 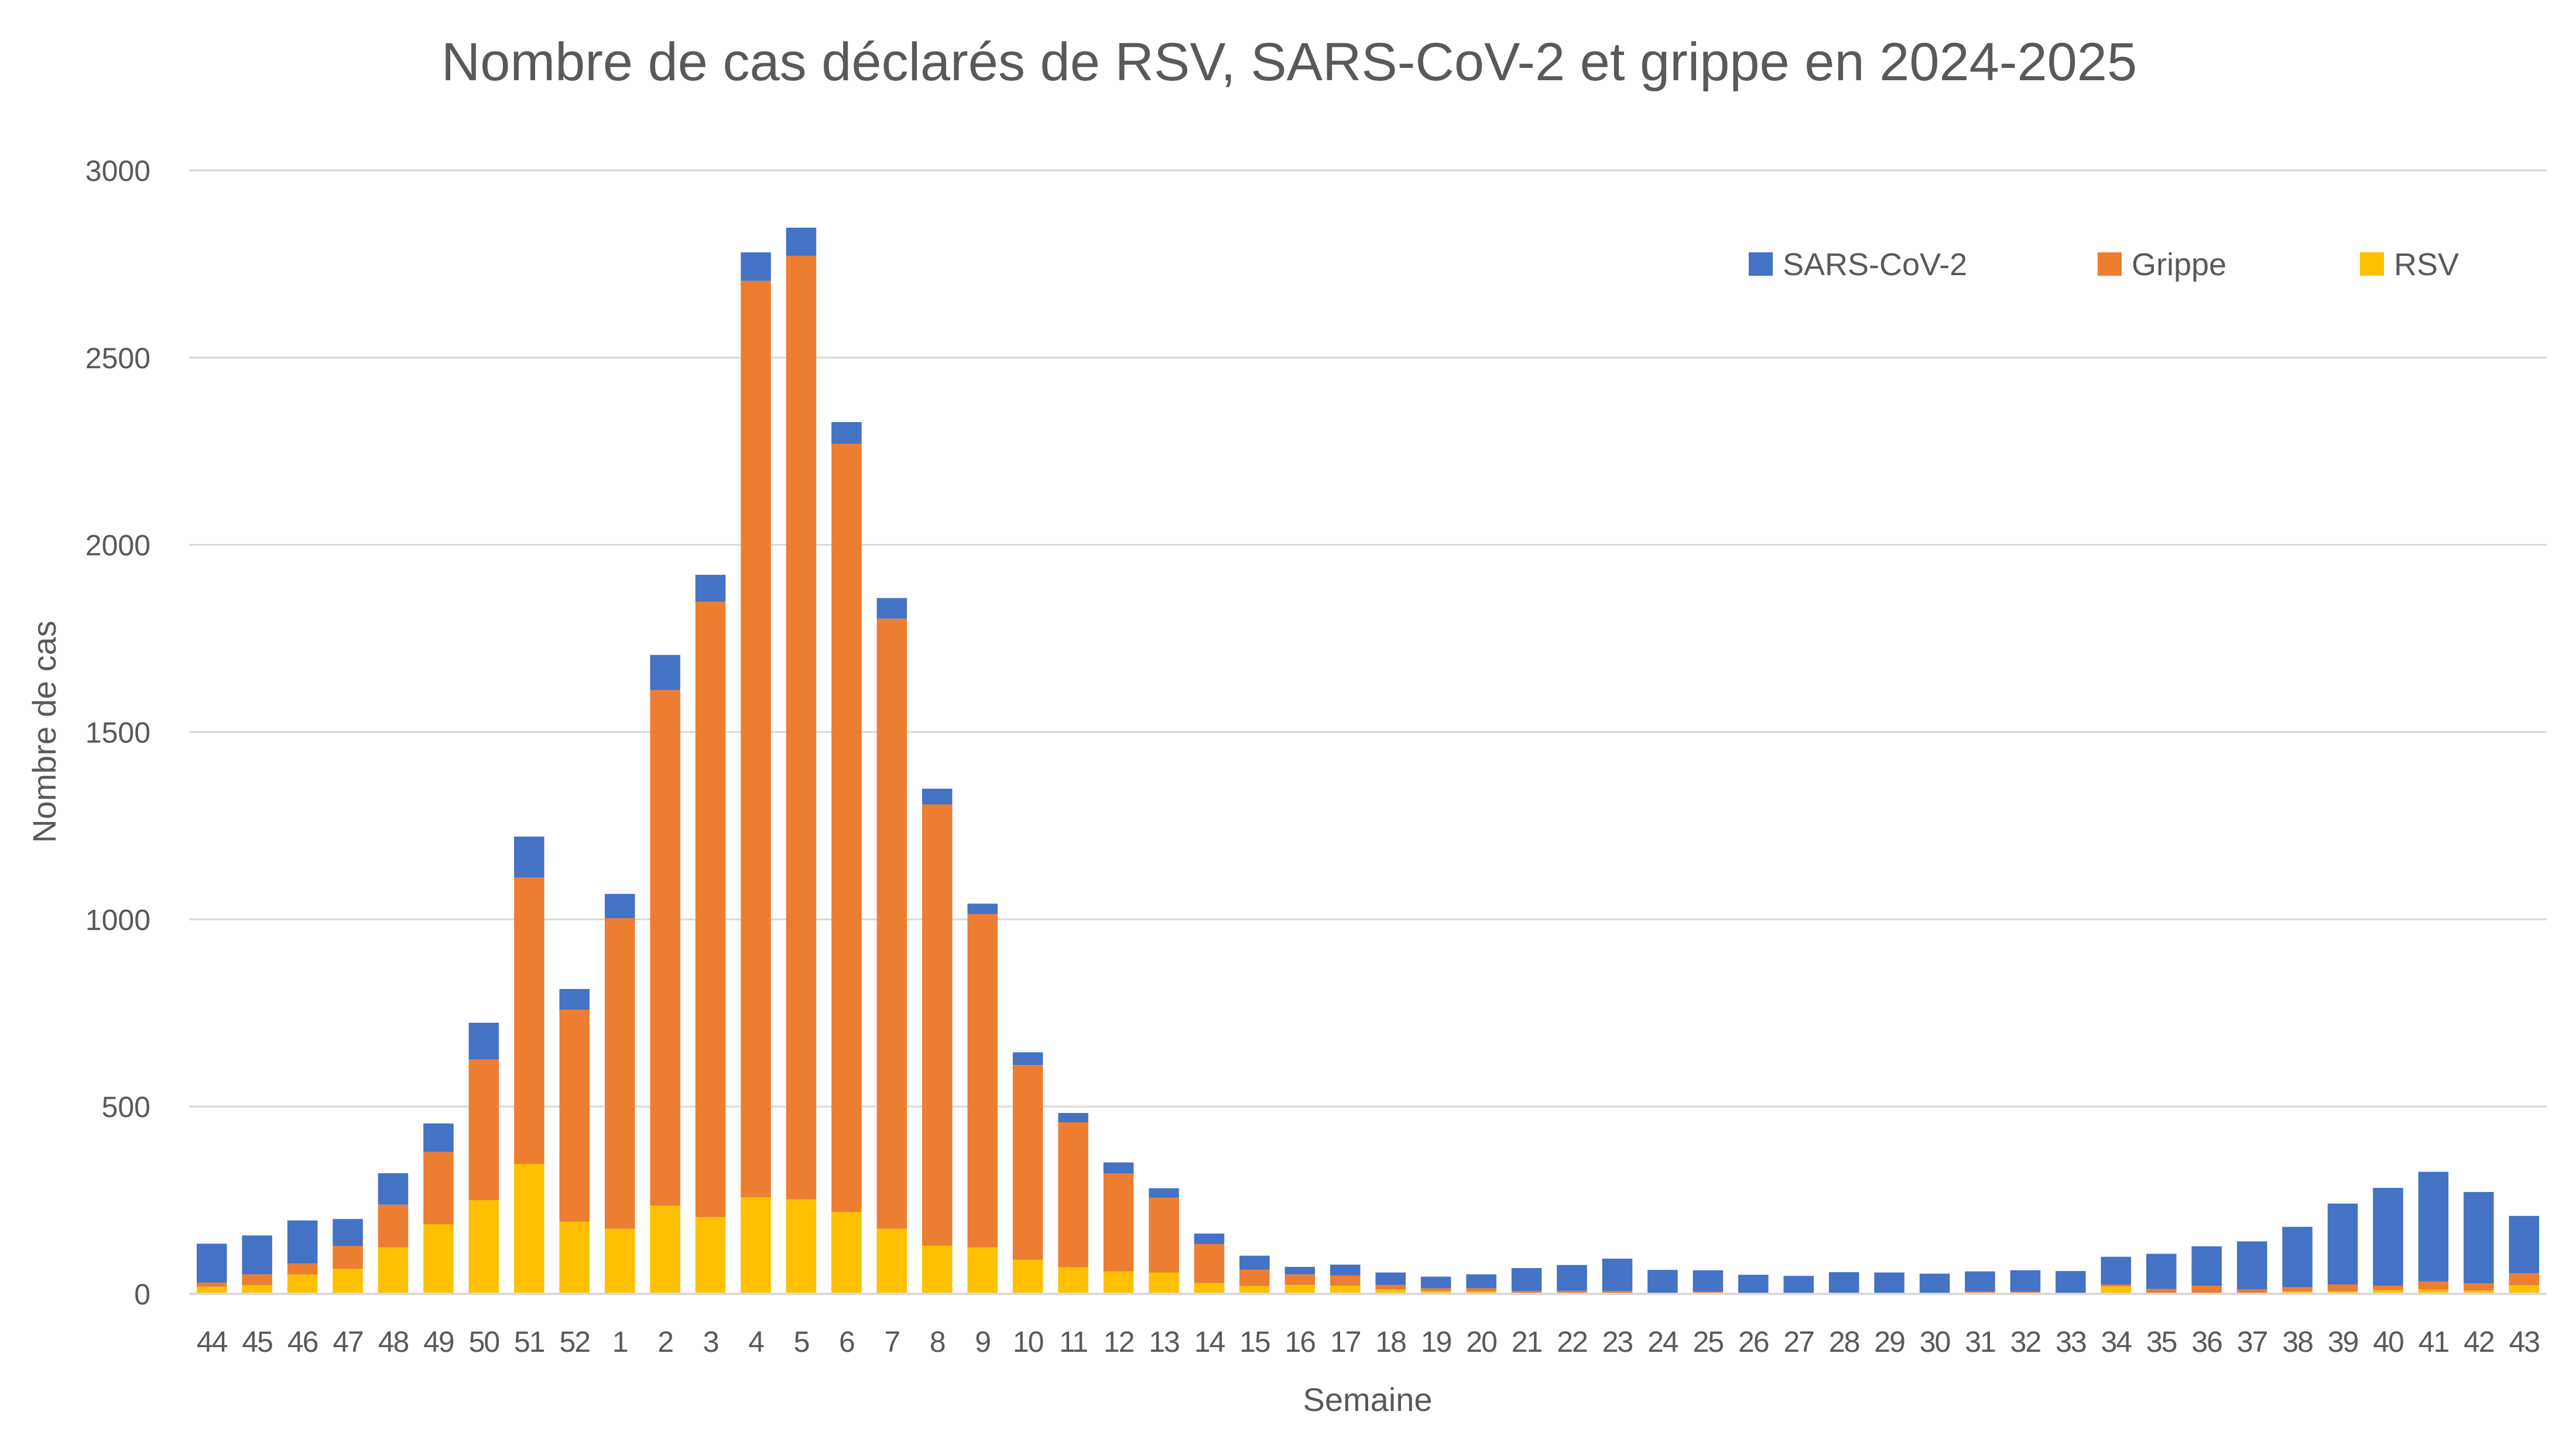 I want to click on x-tick-label: 28, so click(x=1844, y=1341).